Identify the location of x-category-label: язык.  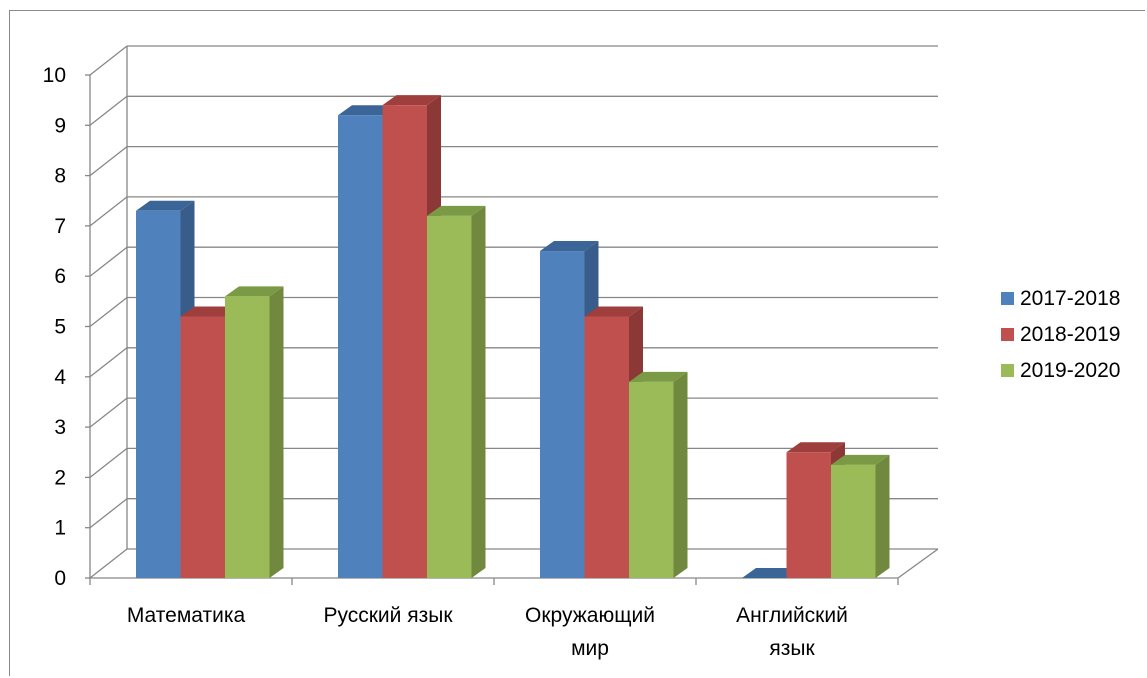
(792, 648).